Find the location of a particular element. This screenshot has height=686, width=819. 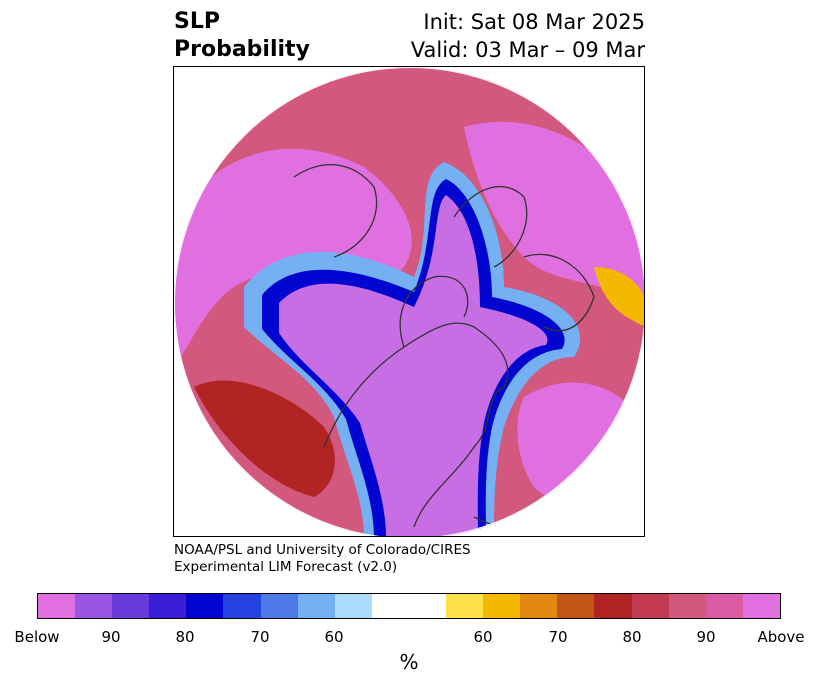

colorbar-unit: % is located at coordinates (409, 662).